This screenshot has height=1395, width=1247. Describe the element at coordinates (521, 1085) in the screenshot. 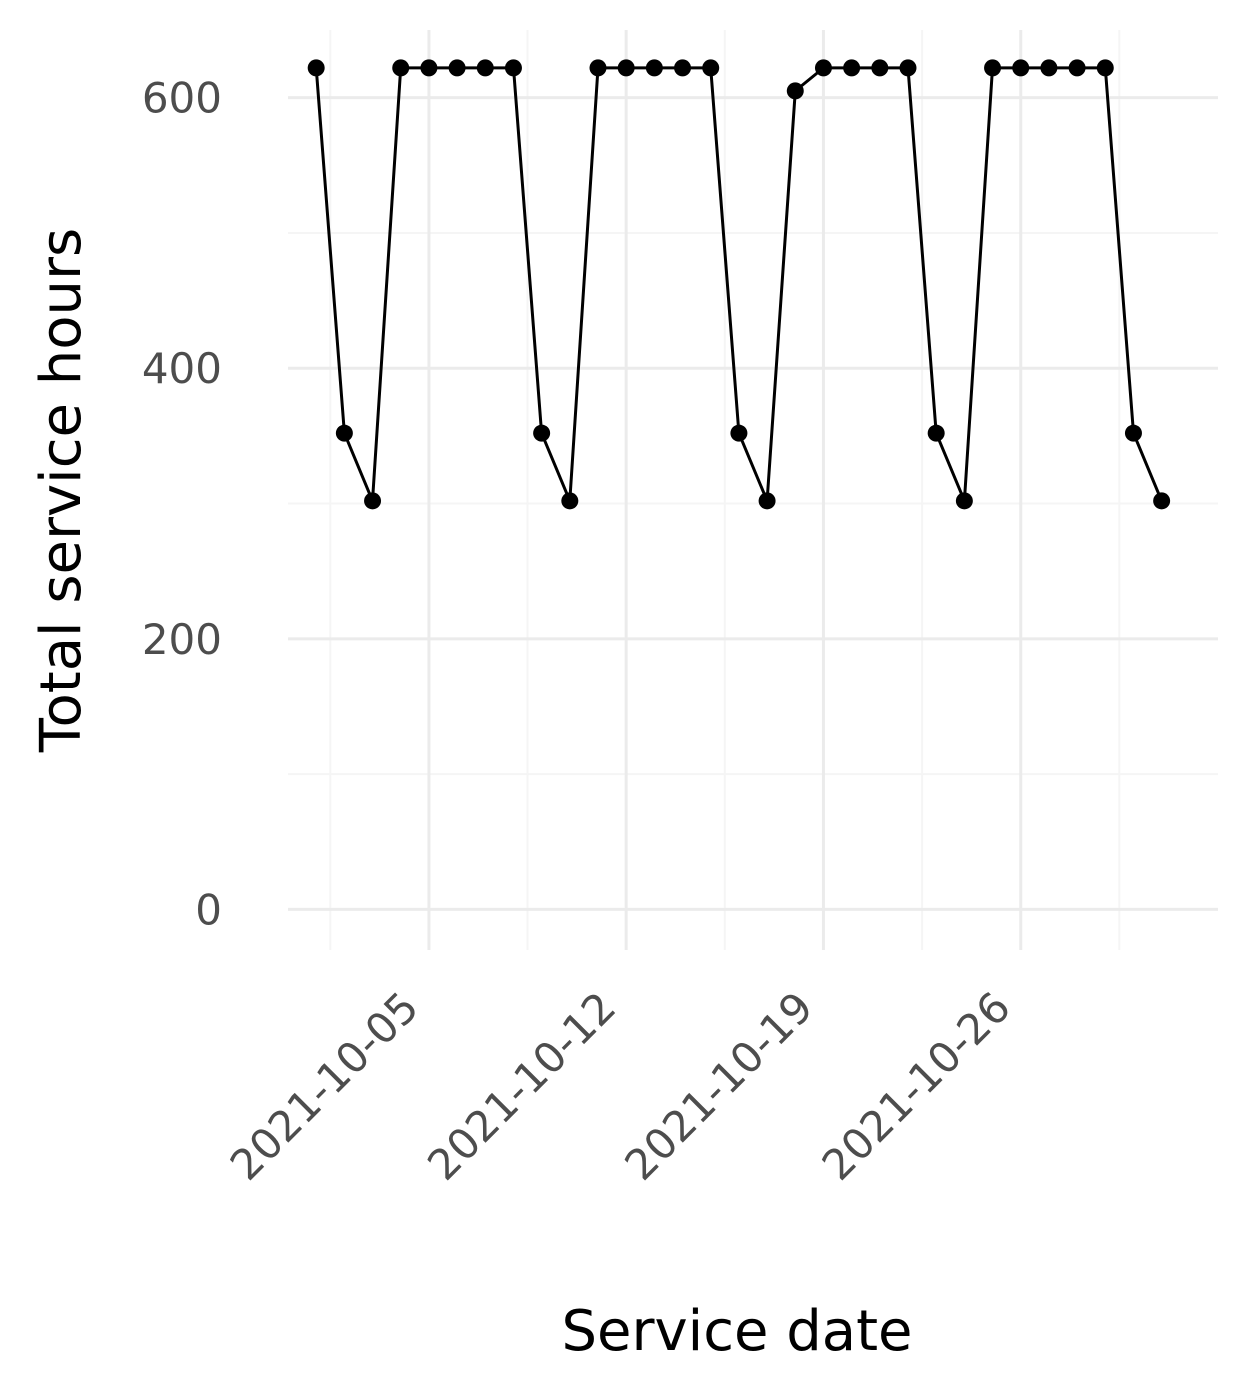

I see `x-tick-label: 2021-10-12` at that location.